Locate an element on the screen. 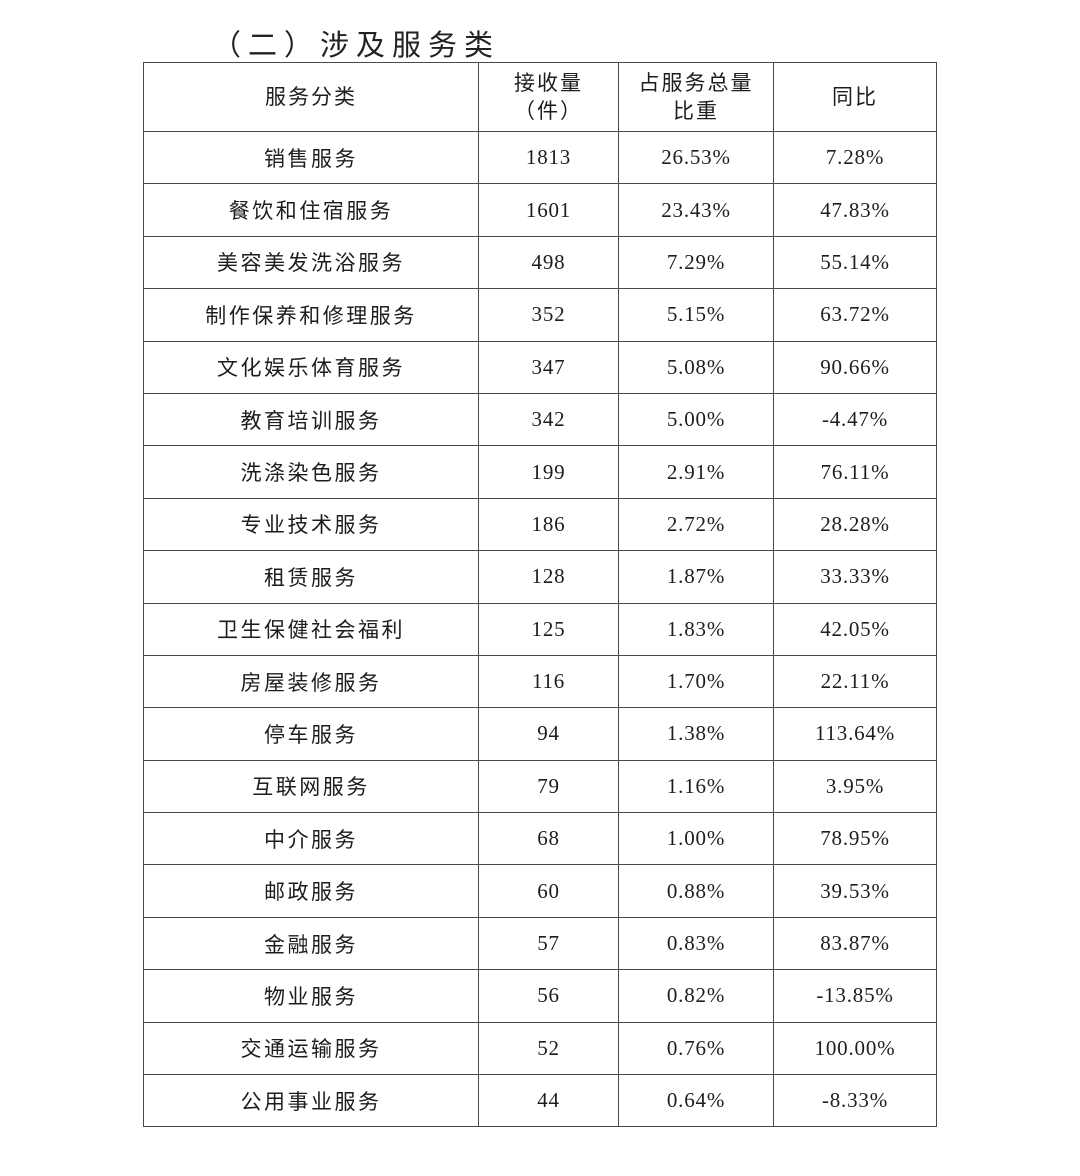  yoy-cell: 3.95% is located at coordinates (855, 786).